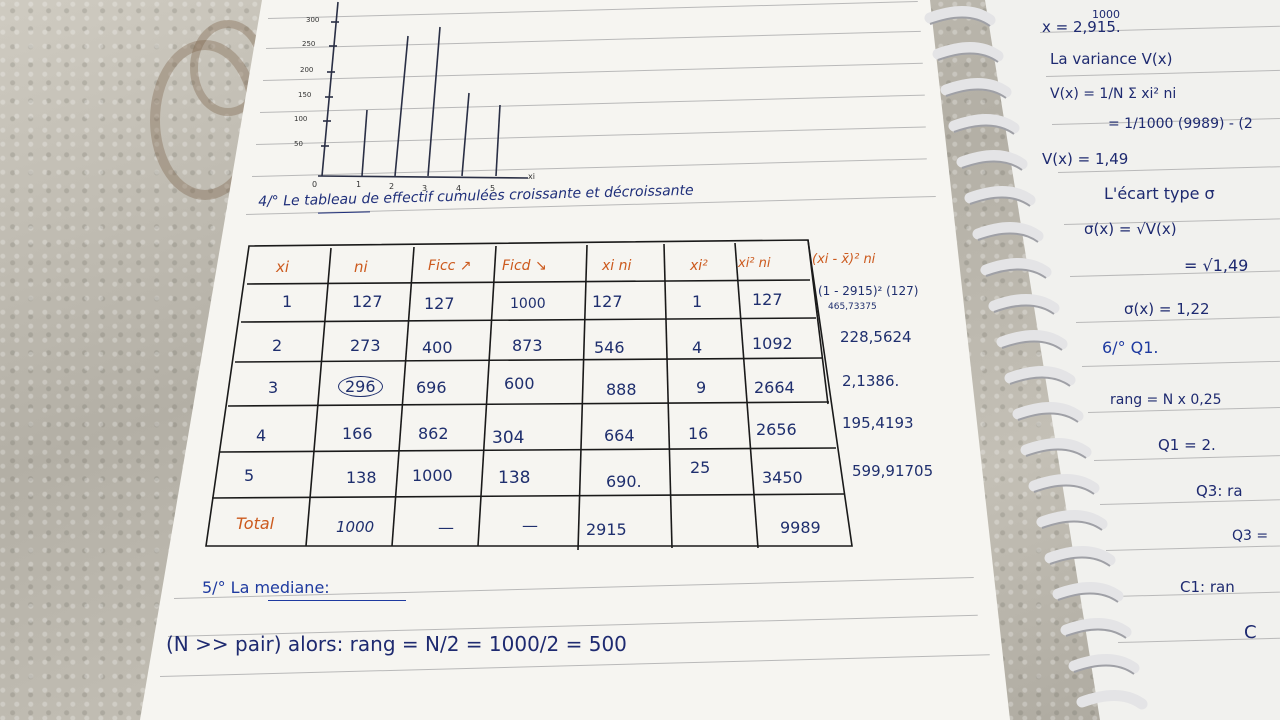 This screenshot has height=720, width=1280. What do you see at coordinates (606, 529) in the screenshot?
I see `table-total-cell: 2915` at bounding box center [606, 529].